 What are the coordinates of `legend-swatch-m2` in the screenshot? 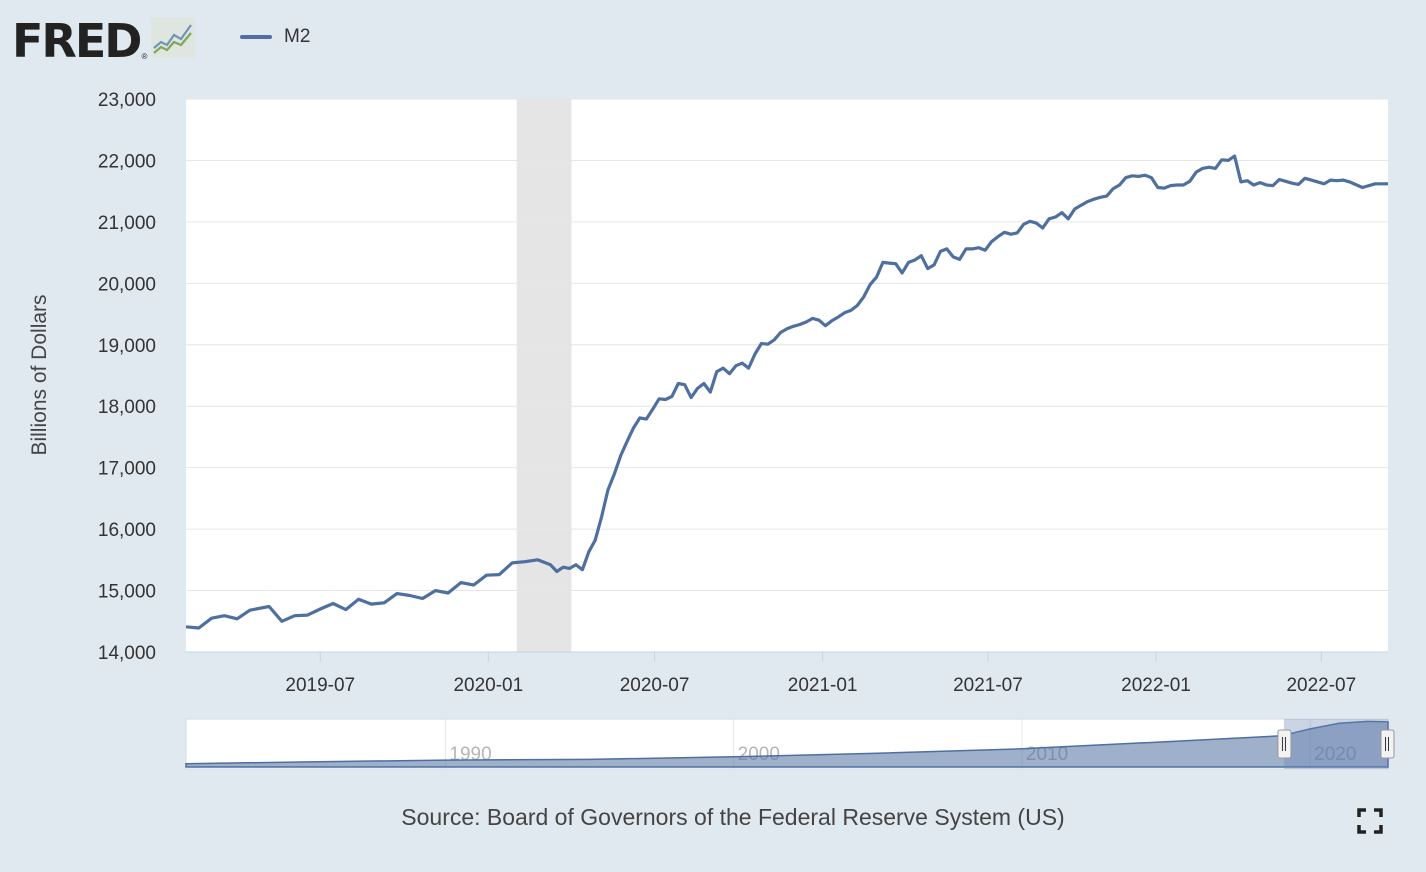 It's located at (256, 37).